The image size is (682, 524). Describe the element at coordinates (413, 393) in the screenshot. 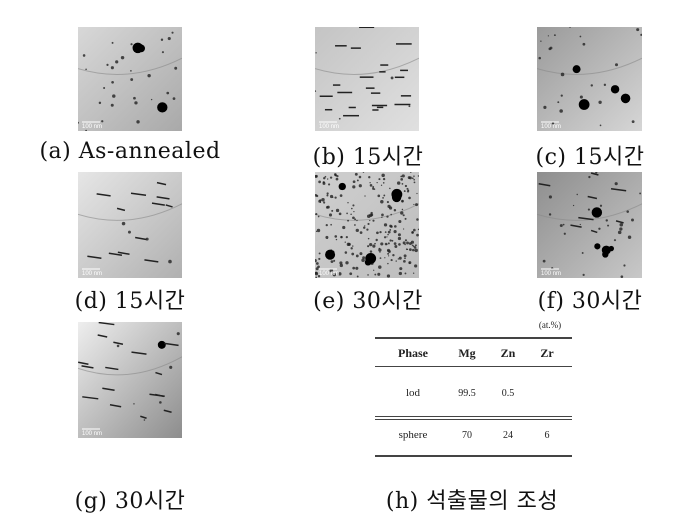

I see `table-cell: lod` at that location.